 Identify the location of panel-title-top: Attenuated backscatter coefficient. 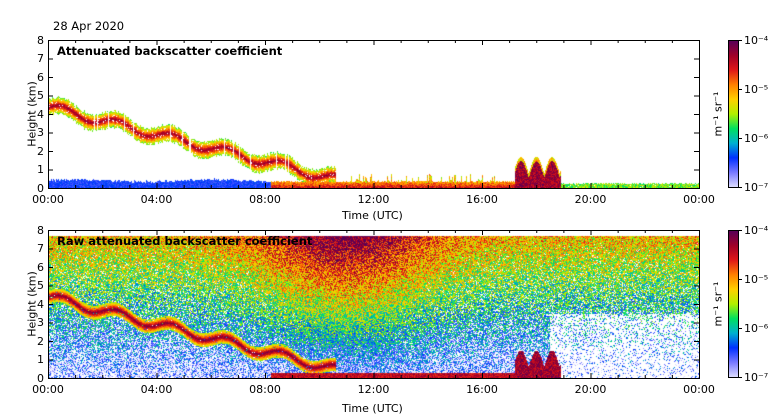
(170, 51).